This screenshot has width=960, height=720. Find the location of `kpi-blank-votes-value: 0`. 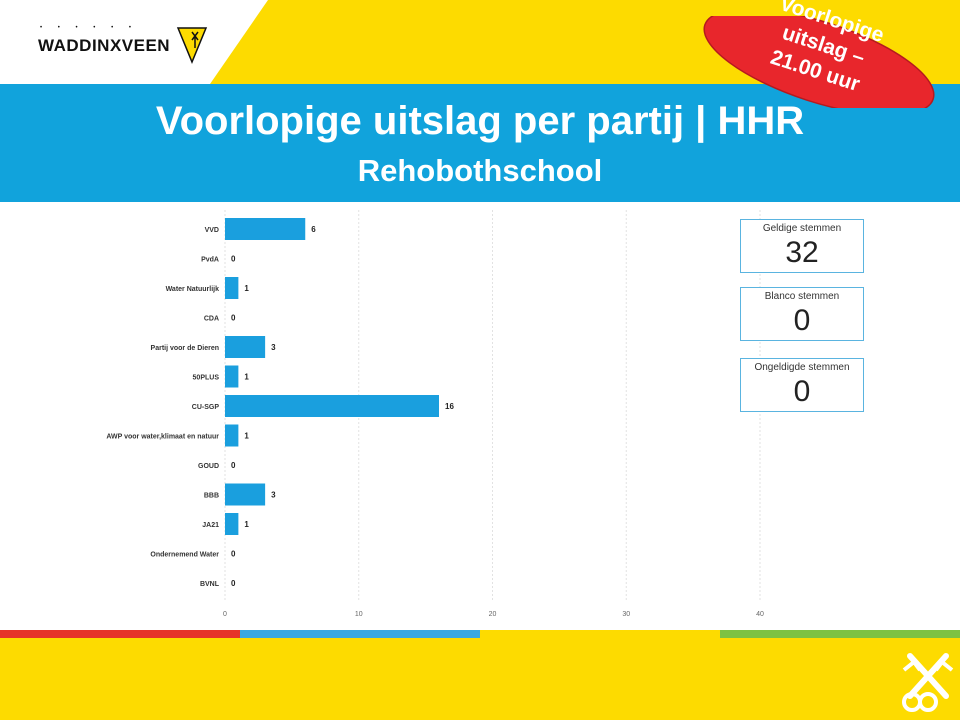

kpi-blank-votes-value: 0 is located at coordinates (802, 320).